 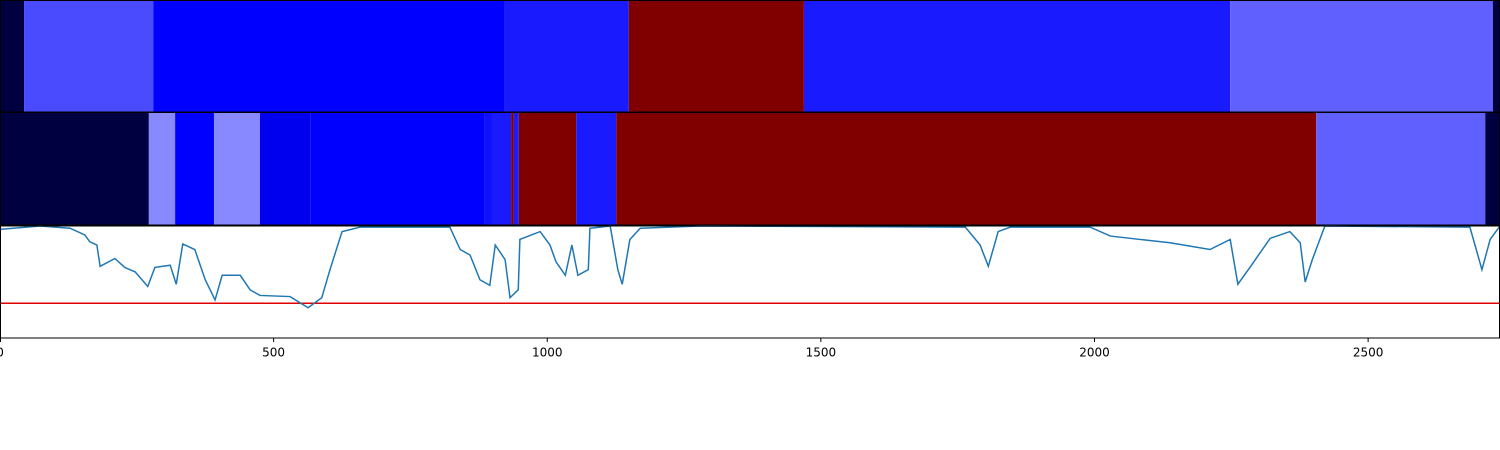 What do you see at coordinates (1368, 353) in the screenshot?
I see `x-tick-label: 2500` at bounding box center [1368, 353].